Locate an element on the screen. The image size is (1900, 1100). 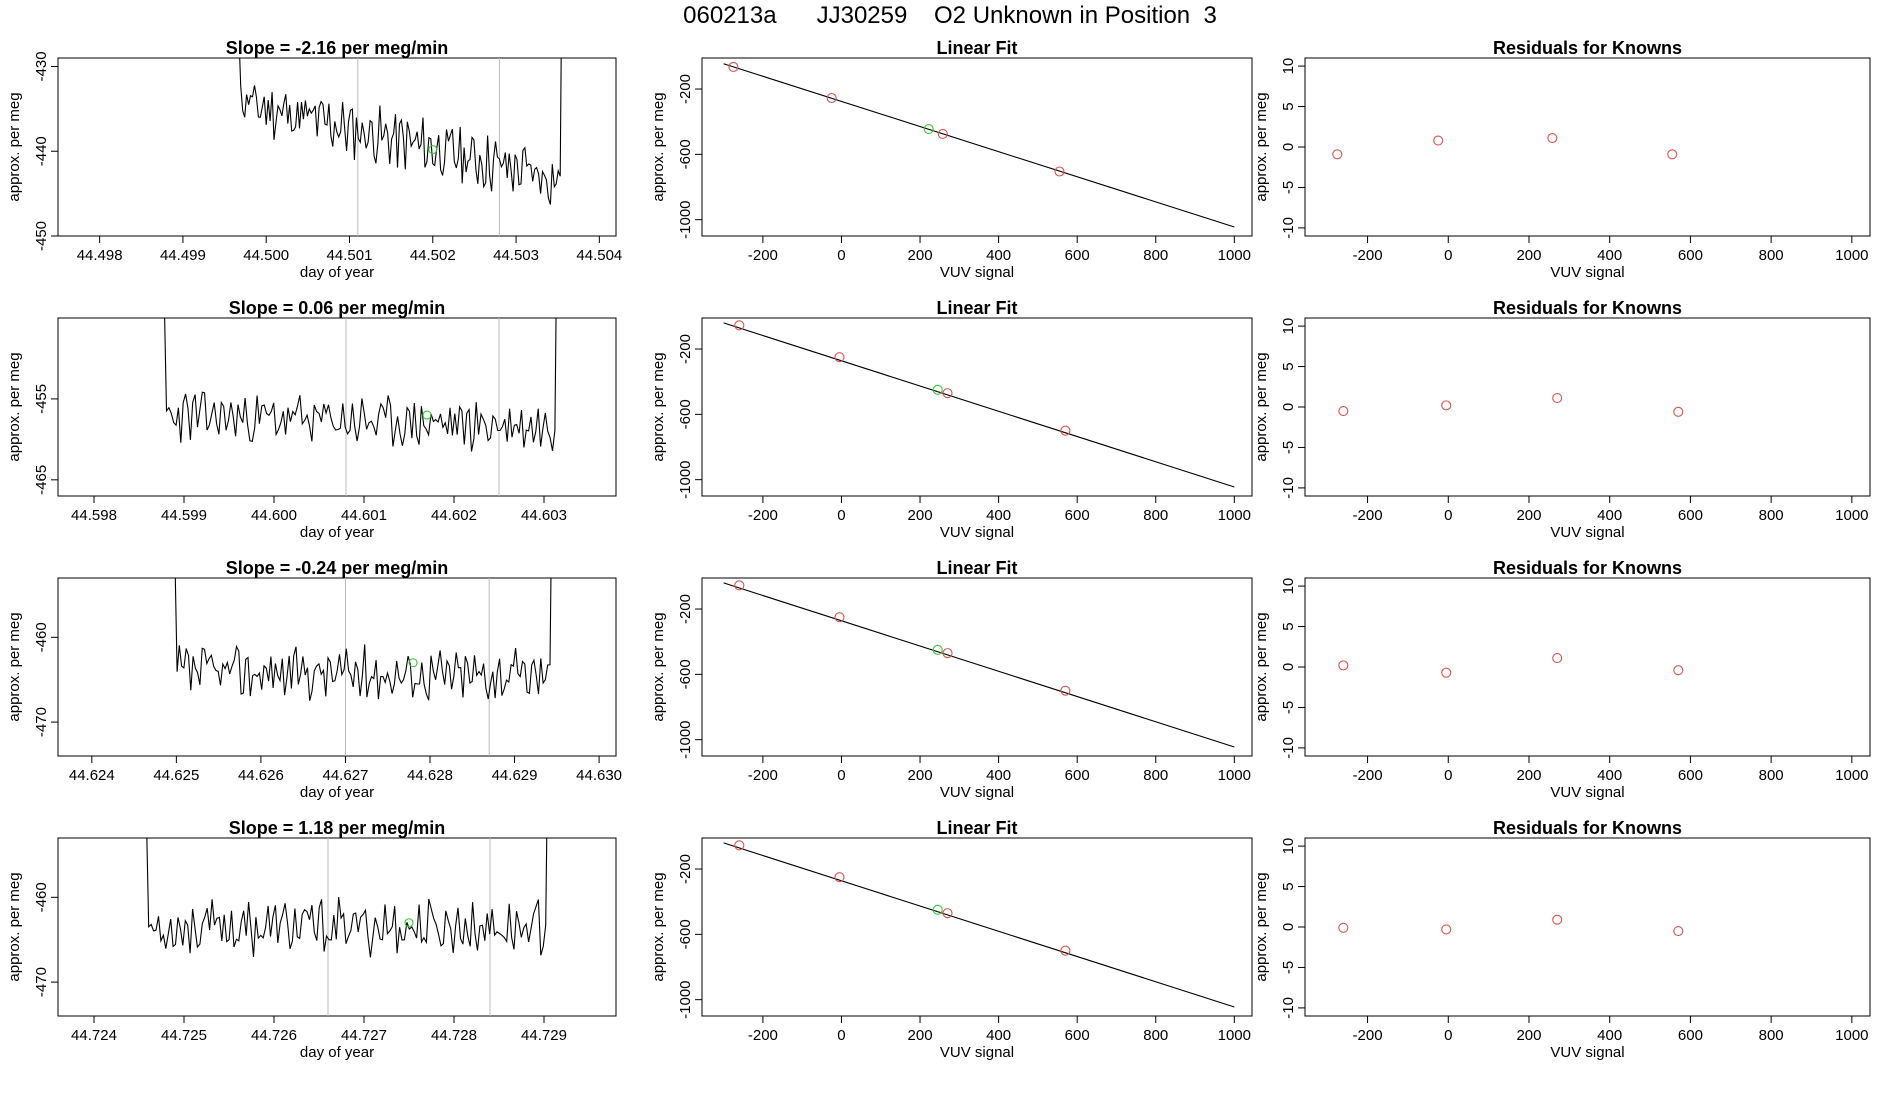
y-tick-label: 10 is located at coordinates (1288, 66).